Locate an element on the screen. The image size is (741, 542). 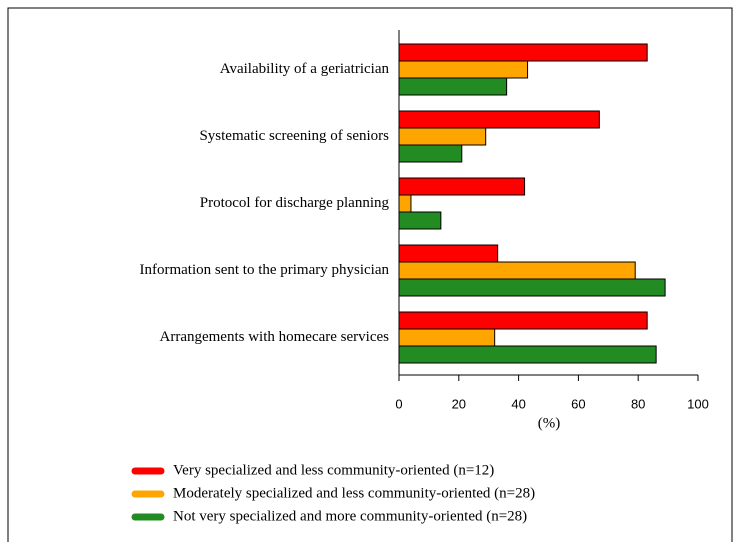
x-tick-label: 20 is located at coordinates (459, 403).